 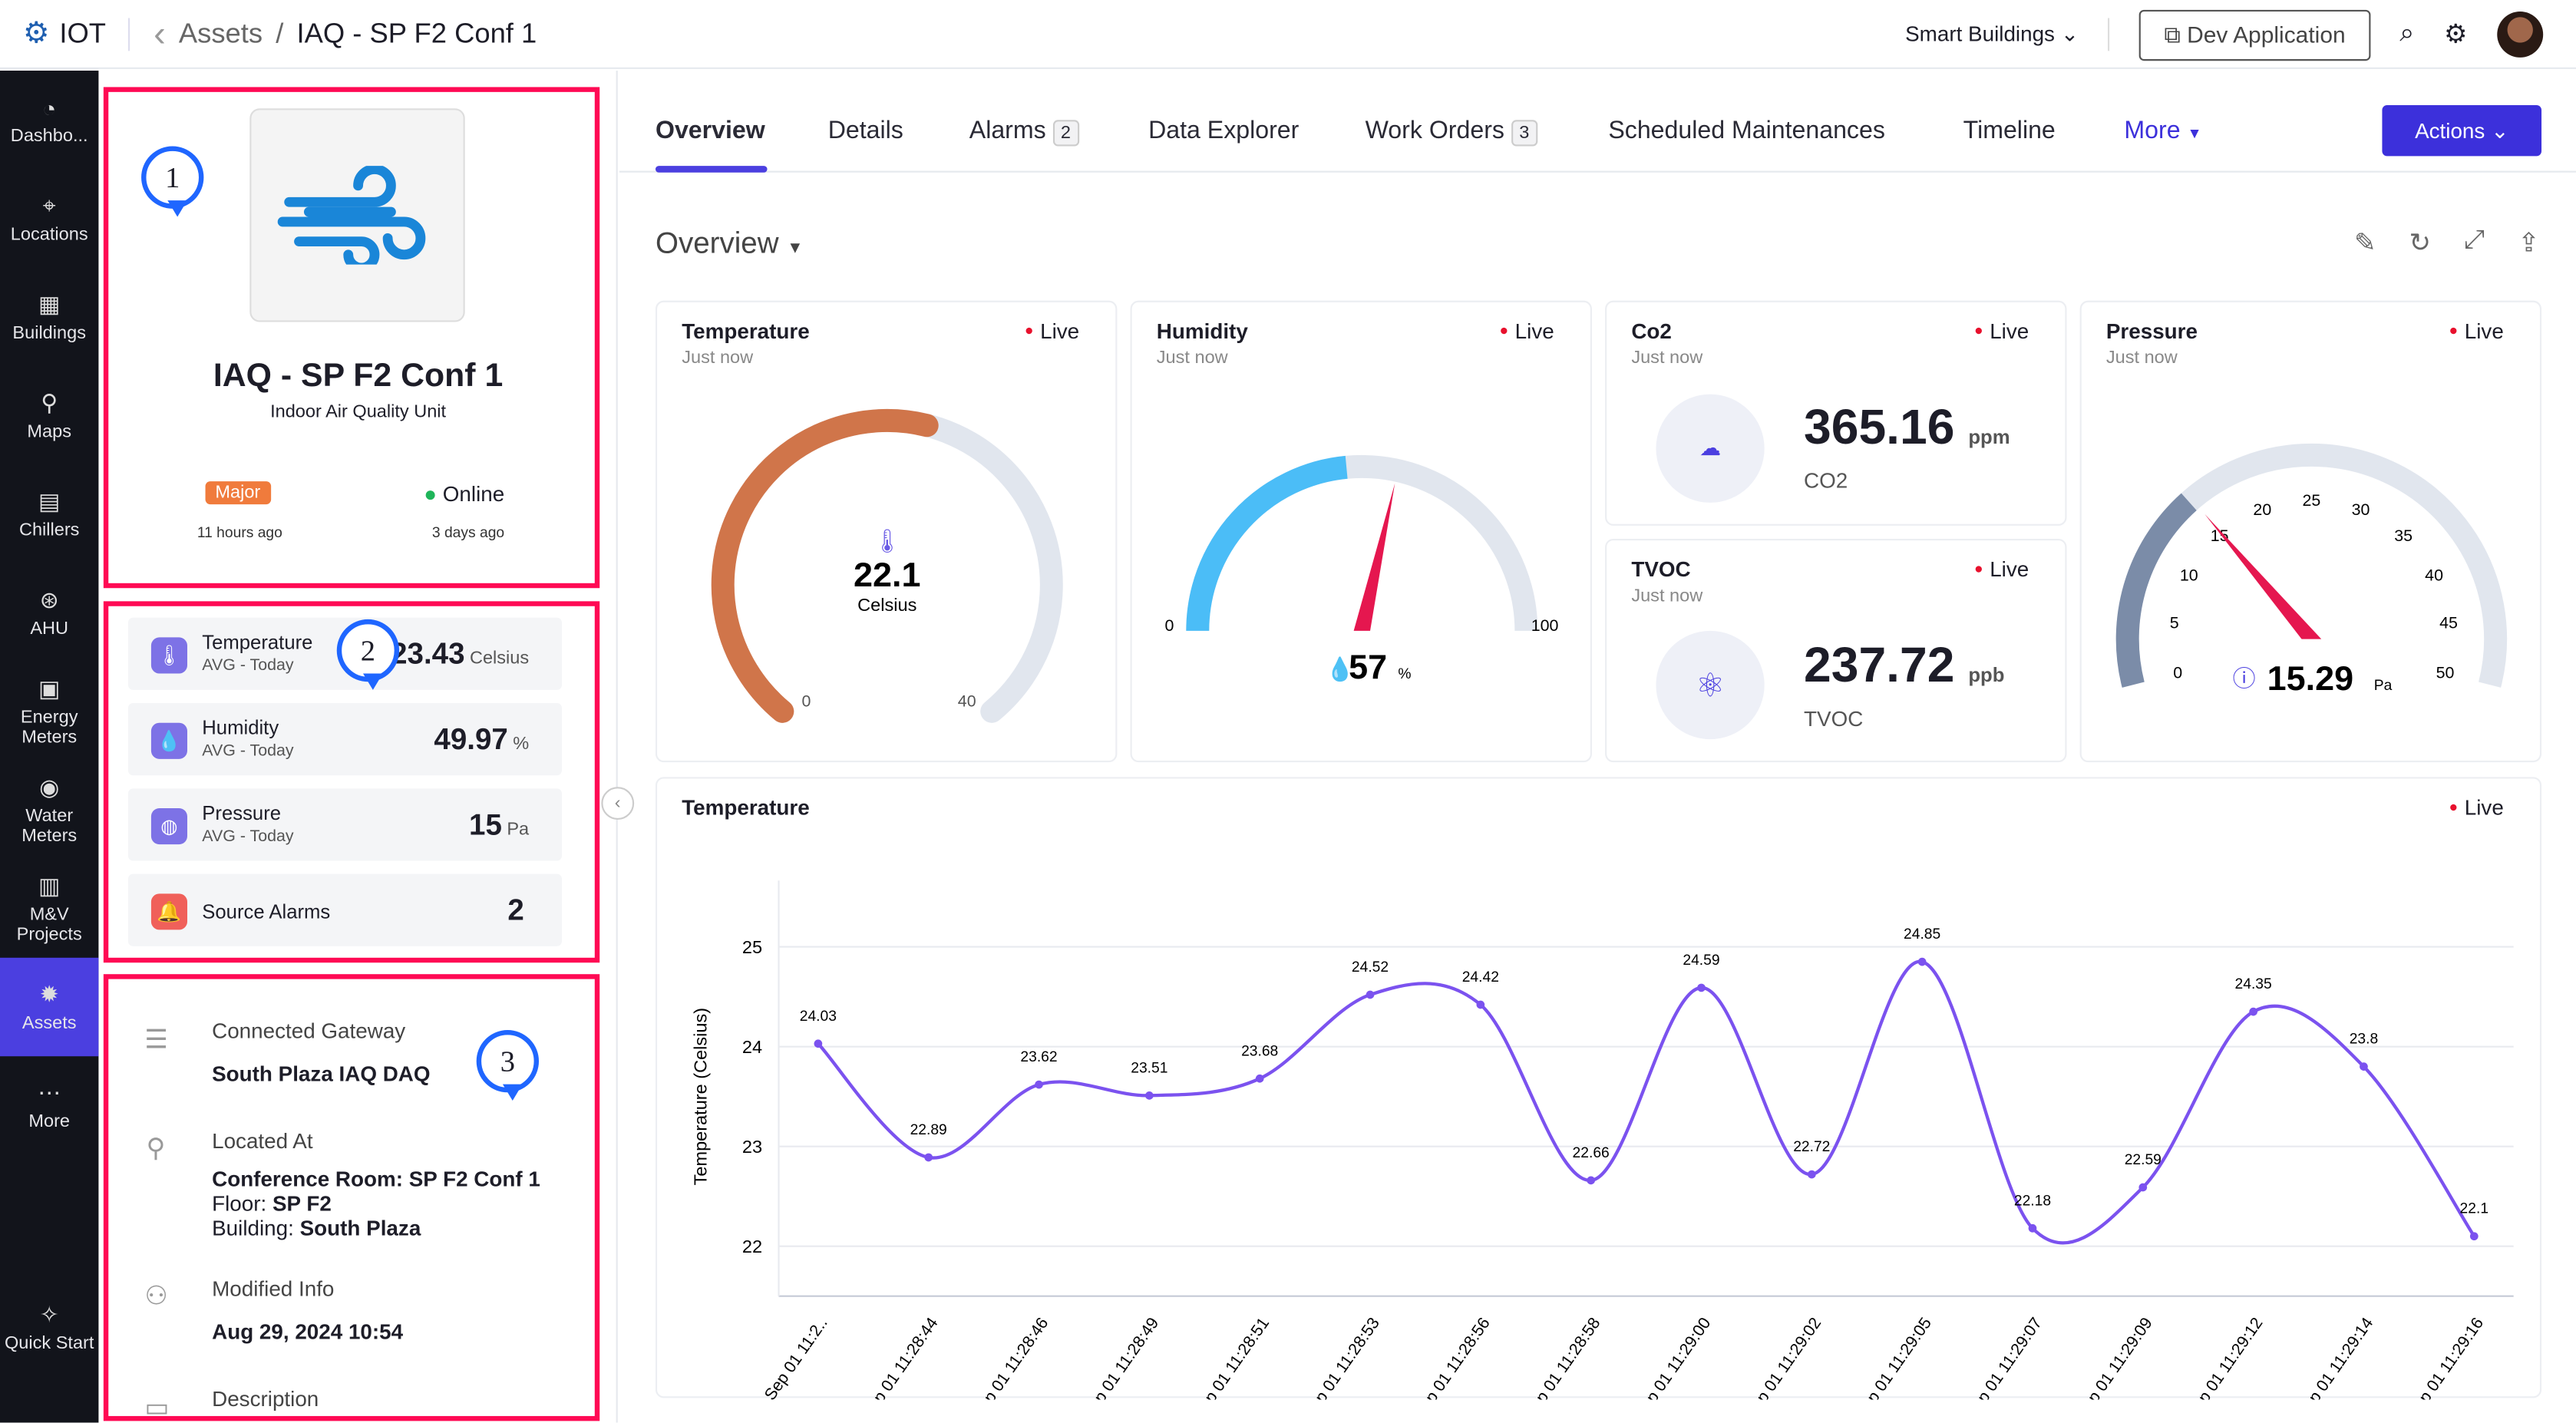 What do you see at coordinates (1710, 685) in the screenshot?
I see `molecule-icon: ⚛` at bounding box center [1710, 685].